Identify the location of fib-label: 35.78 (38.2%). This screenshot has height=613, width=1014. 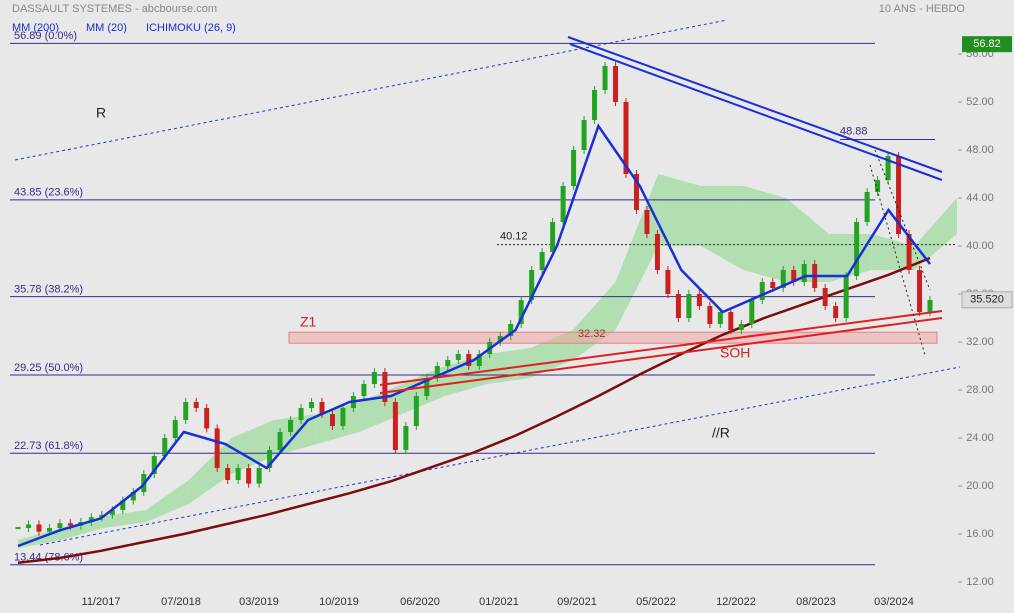
(48, 290).